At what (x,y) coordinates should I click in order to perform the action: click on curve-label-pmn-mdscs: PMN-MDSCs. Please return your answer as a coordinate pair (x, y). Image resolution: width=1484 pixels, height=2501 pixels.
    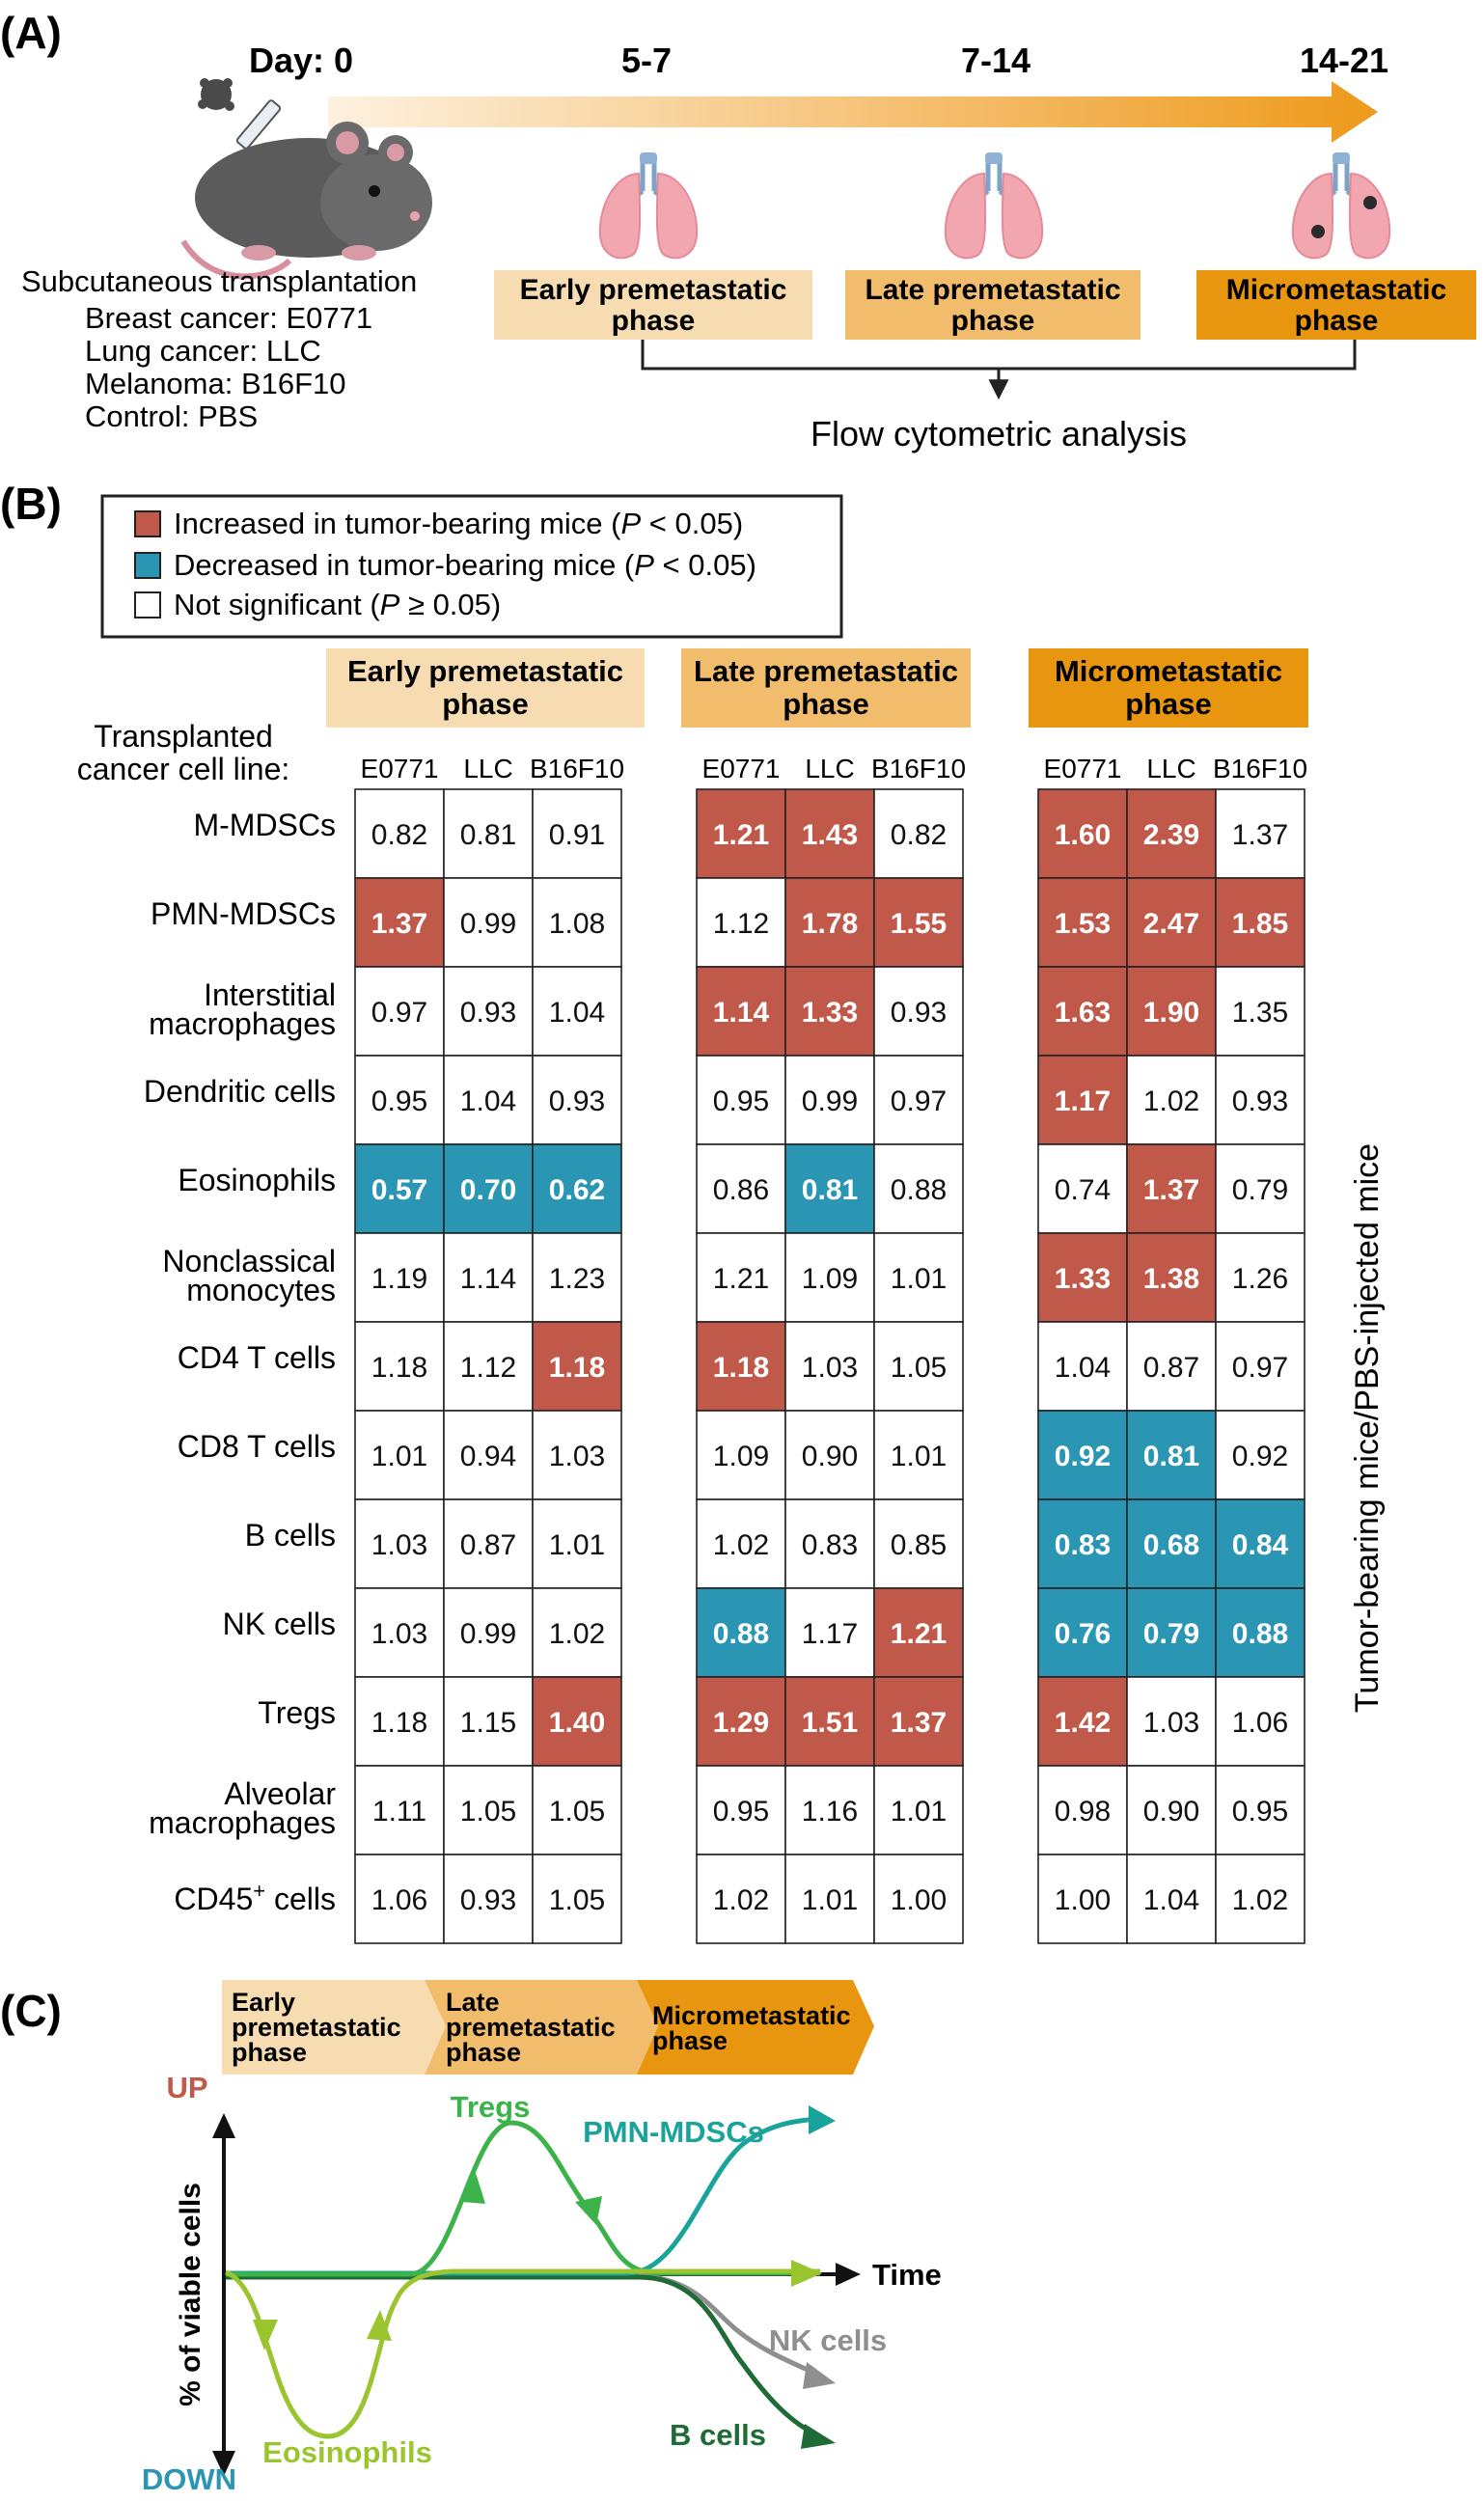
    Looking at the image, I should click on (673, 2132).